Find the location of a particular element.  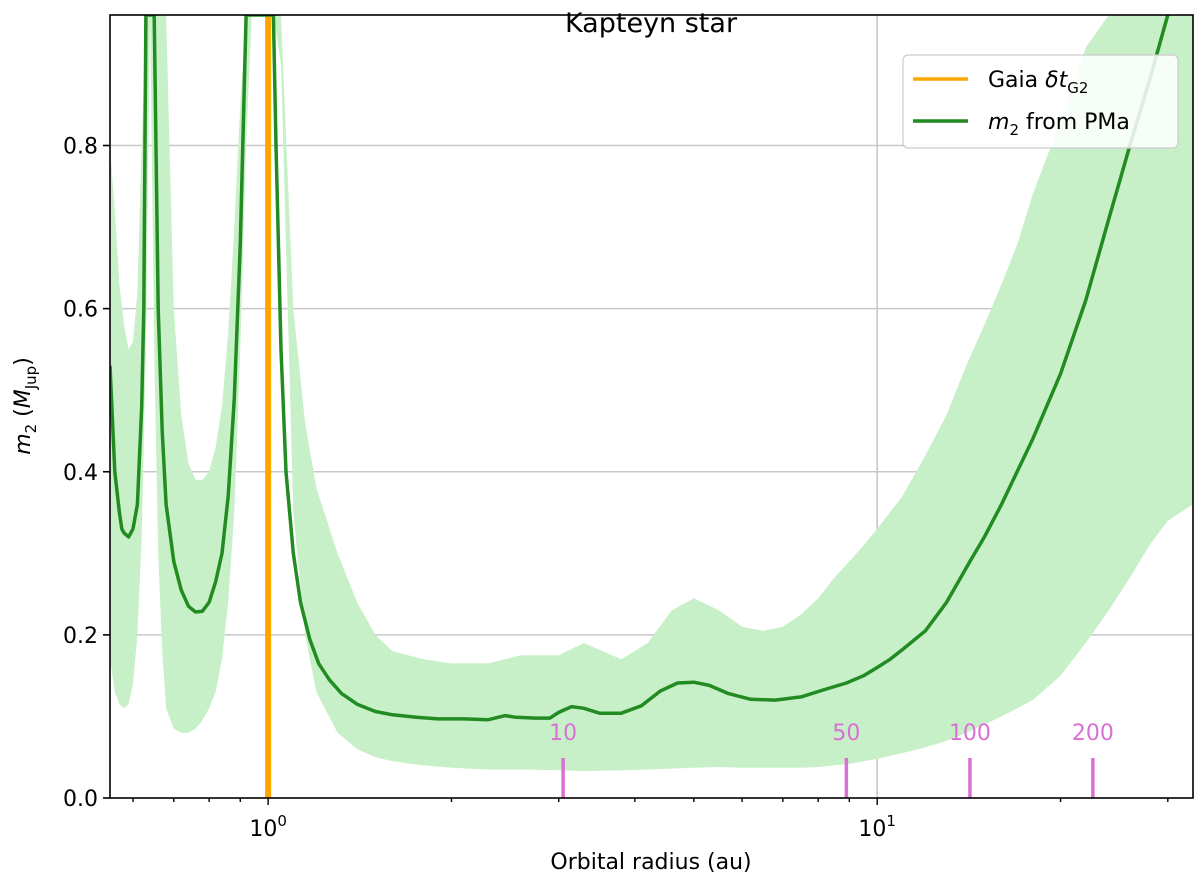

y-axis: 0.0 0.2 0.4 0.6 0.8 is located at coordinates (86, 473).